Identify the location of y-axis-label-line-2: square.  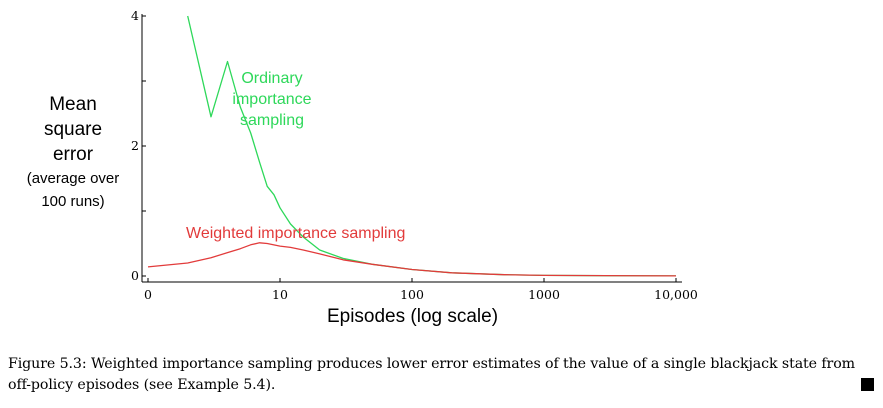
(73, 129).